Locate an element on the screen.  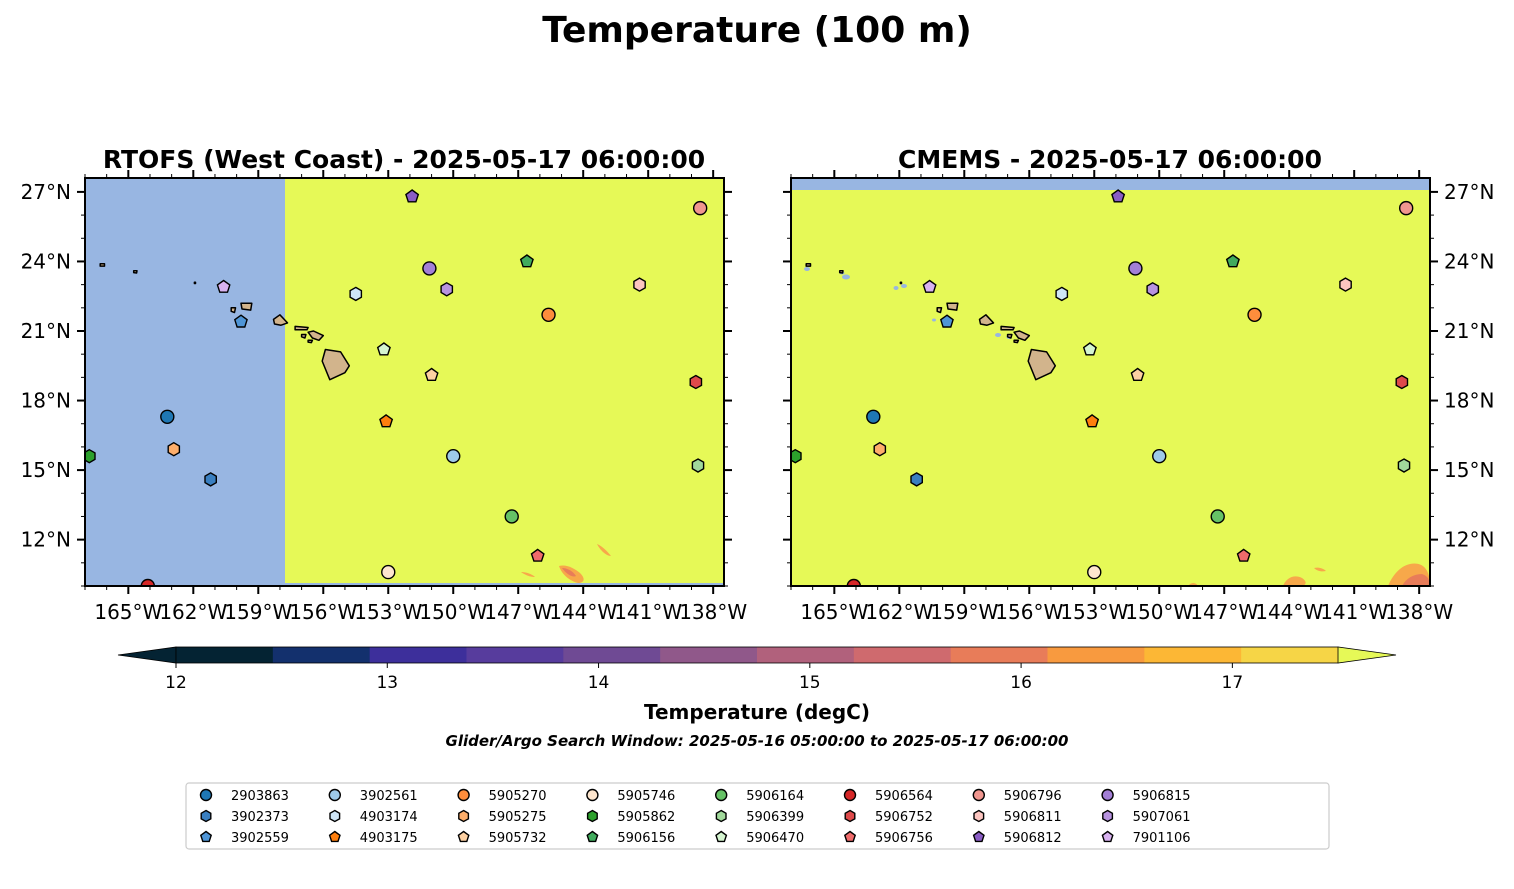
x-tick-label: 159°W is located at coordinates (964, 612).